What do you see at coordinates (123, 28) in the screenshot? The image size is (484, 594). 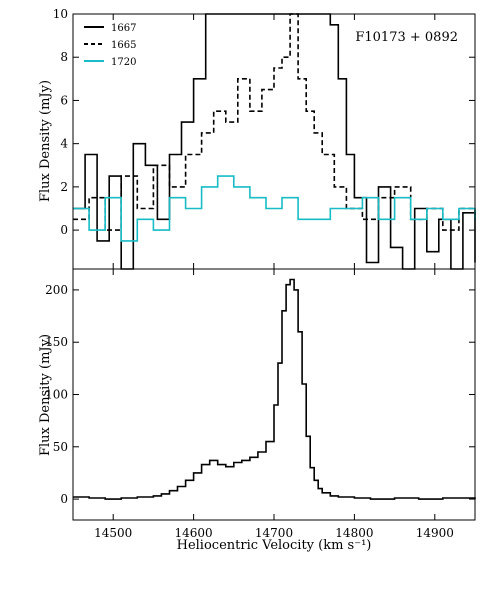 I see `legend-label-1667: 1667` at bounding box center [123, 28].